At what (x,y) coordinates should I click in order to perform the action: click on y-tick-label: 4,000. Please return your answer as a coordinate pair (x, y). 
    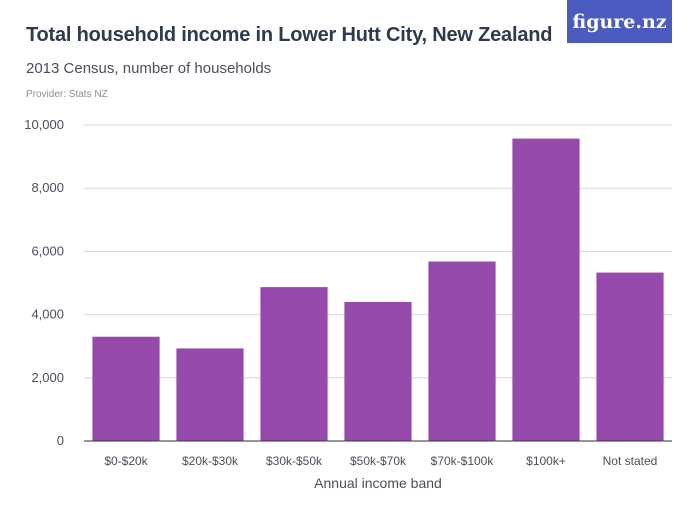
    Looking at the image, I should click on (47, 314).